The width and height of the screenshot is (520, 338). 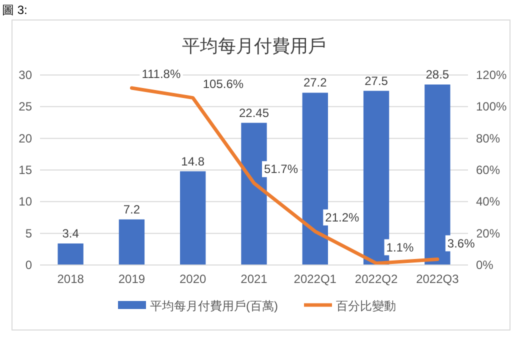 I want to click on data-label: 7.2, so click(x=131, y=209).